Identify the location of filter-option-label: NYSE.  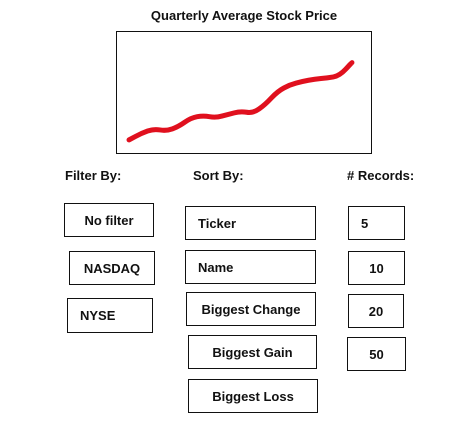
(98, 315).